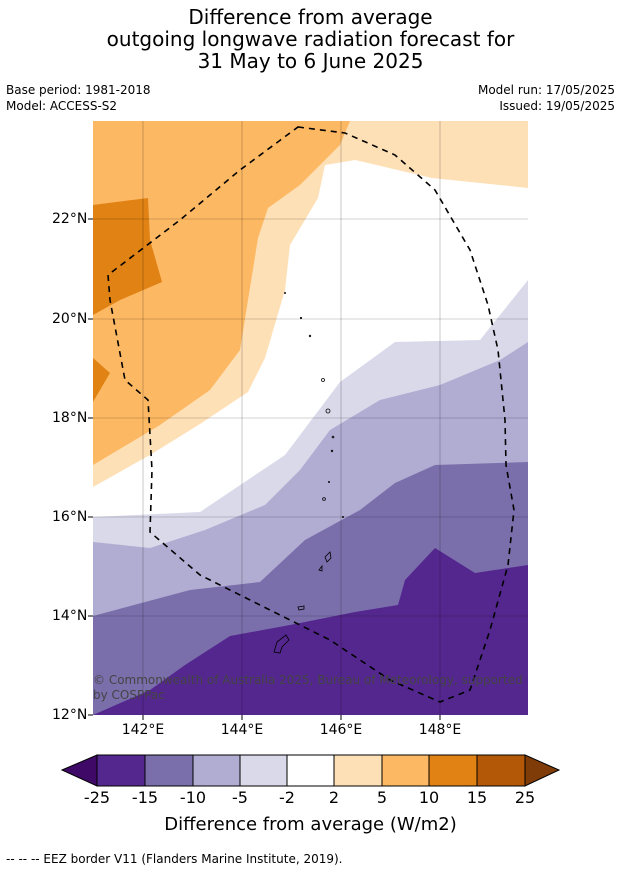 This screenshot has width=621, height=873. What do you see at coordinates (333, 437) in the screenshot?
I see `alamagan-island` at bounding box center [333, 437].